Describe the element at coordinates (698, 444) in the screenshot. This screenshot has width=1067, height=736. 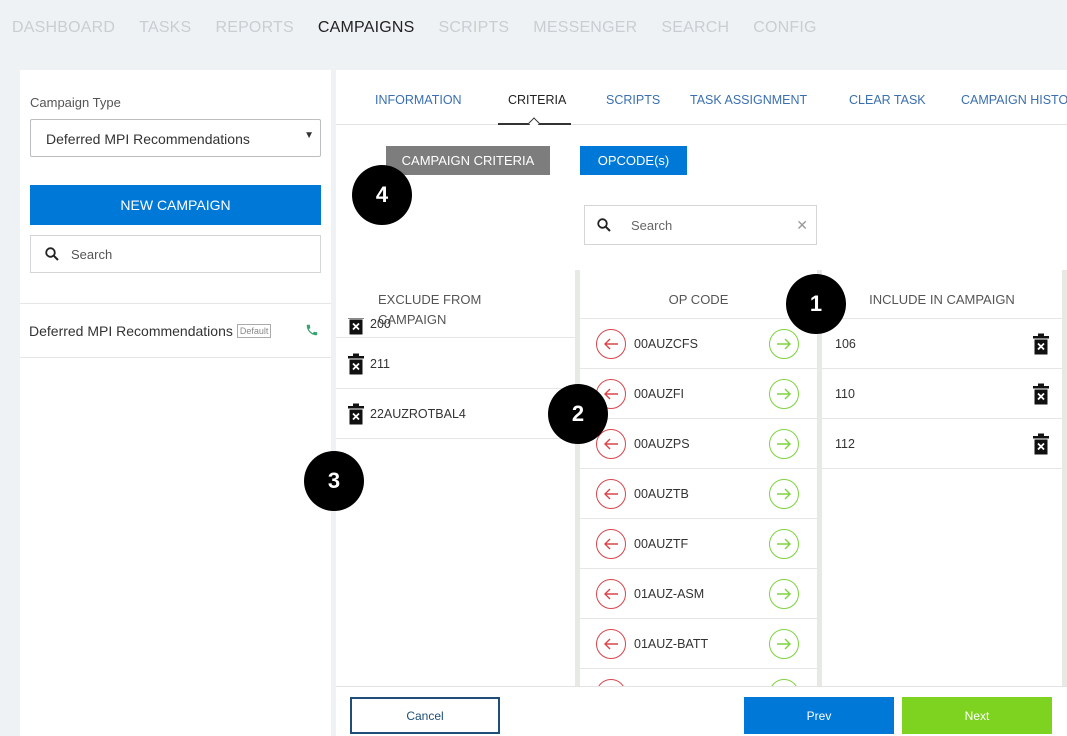
I see `list-item: 00AUZPS` at that location.